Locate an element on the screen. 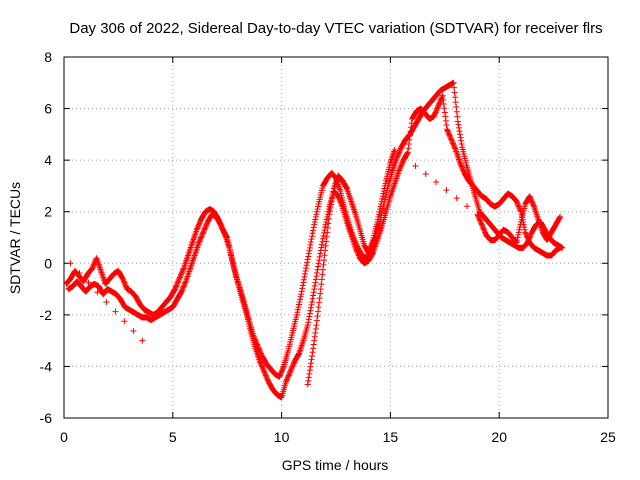  y-tick-label: -4 is located at coordinates (46, 366).